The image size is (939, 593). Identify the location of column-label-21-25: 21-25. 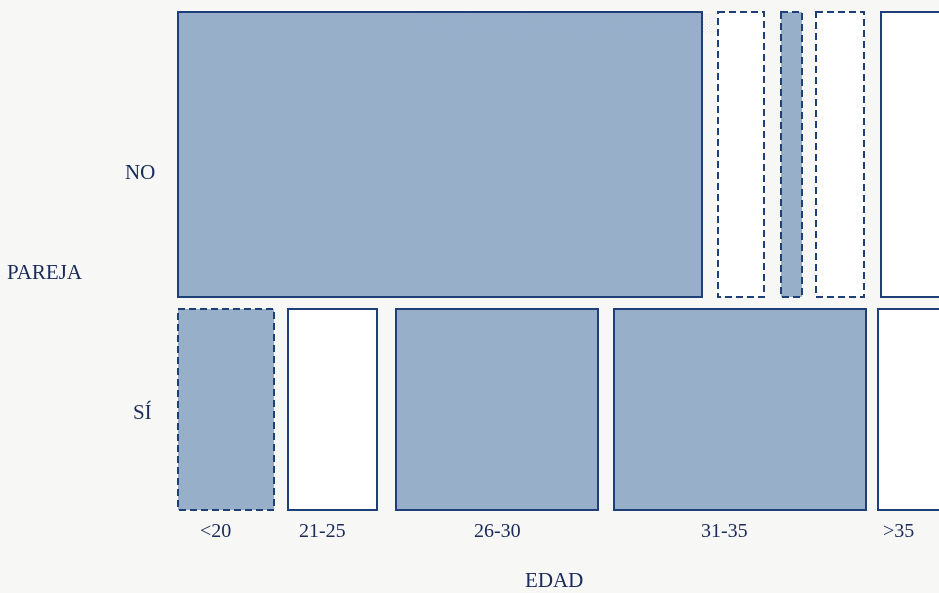
(322, 531).